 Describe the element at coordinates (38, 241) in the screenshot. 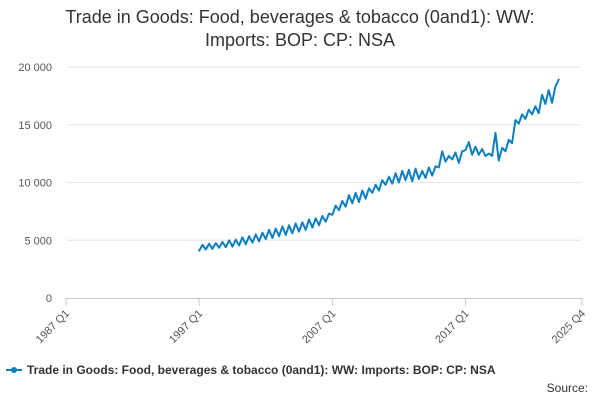

I see `y-tick-label: 5 000` at that location.